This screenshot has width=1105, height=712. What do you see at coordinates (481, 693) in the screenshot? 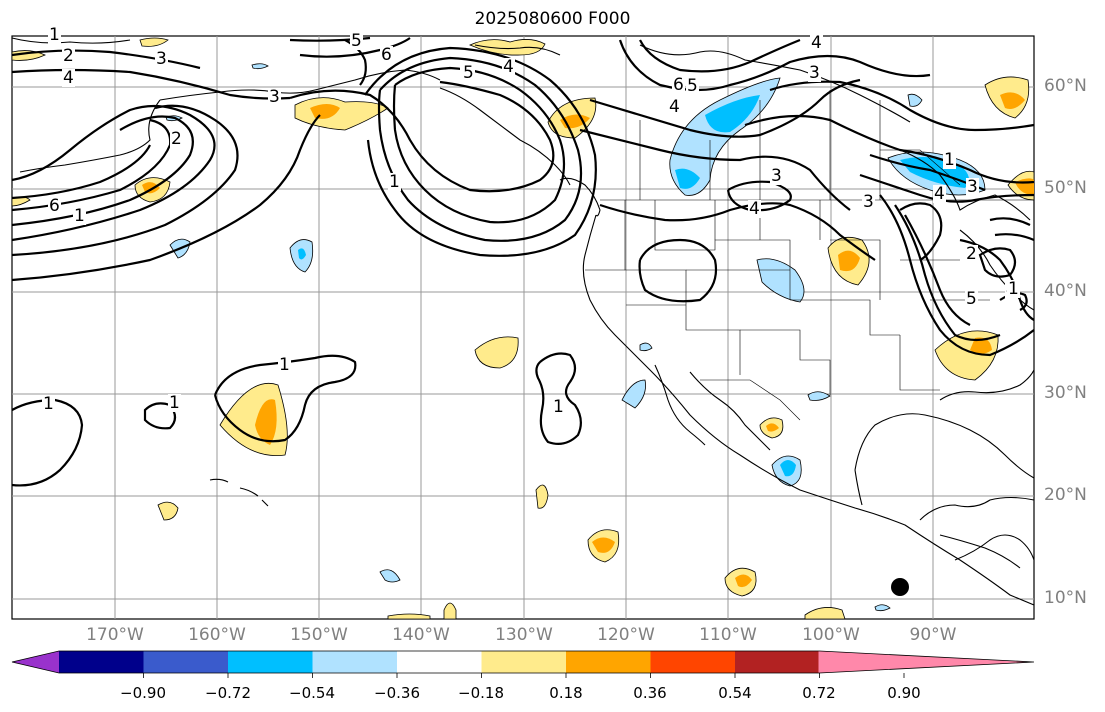
I see `colorbar-tick-label: −0.18` at bounding box center [481, 693].